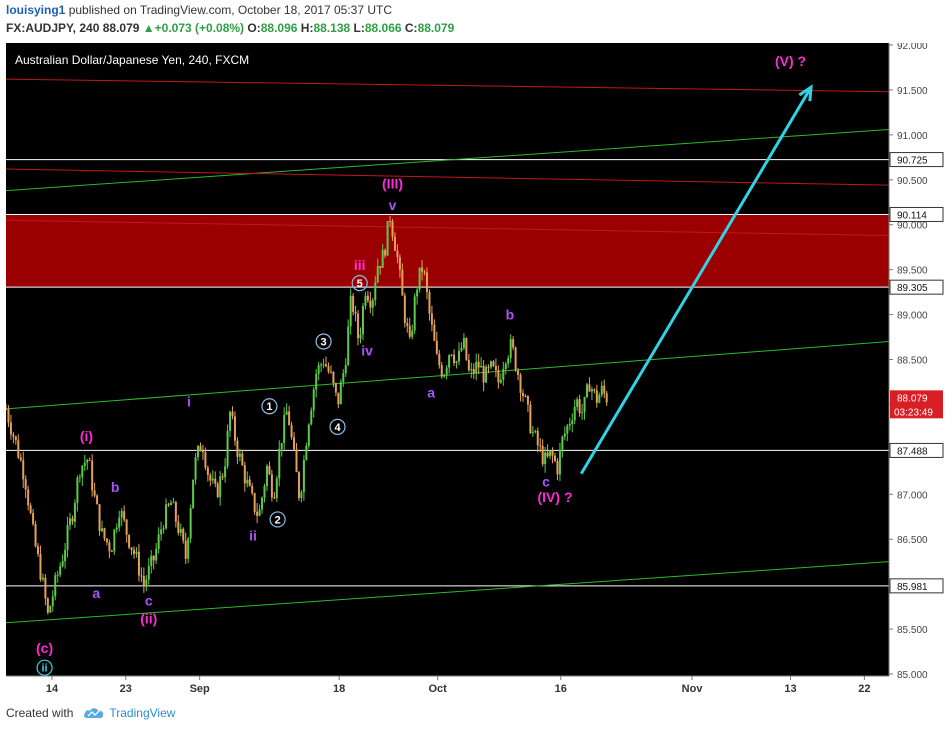 The width and height of the screenshot is (950, 732). Describe the element at coordinates (696, 280) in the screenshot. I see `projection-arrow` at that location.